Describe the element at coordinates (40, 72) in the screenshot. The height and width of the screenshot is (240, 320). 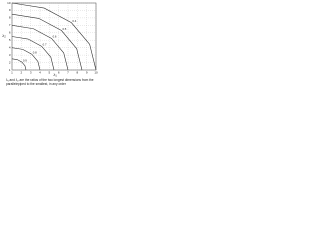
I see `x-tick-label: 4` at that location.